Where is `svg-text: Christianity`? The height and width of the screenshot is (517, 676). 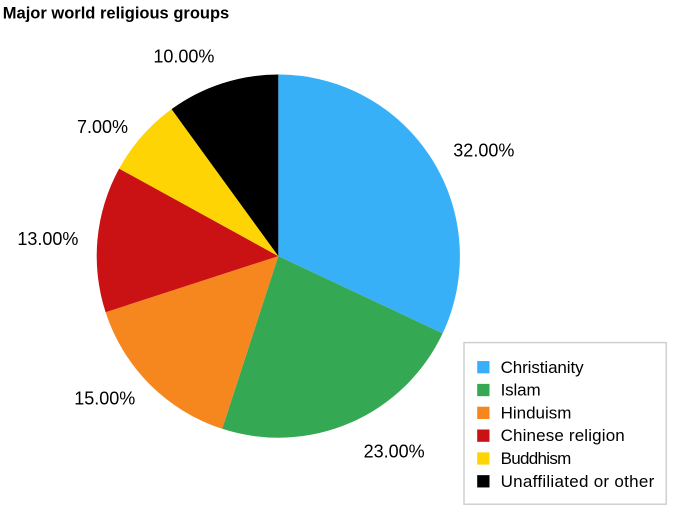 svg-text: Christianity is located at coordinates (542, 367).